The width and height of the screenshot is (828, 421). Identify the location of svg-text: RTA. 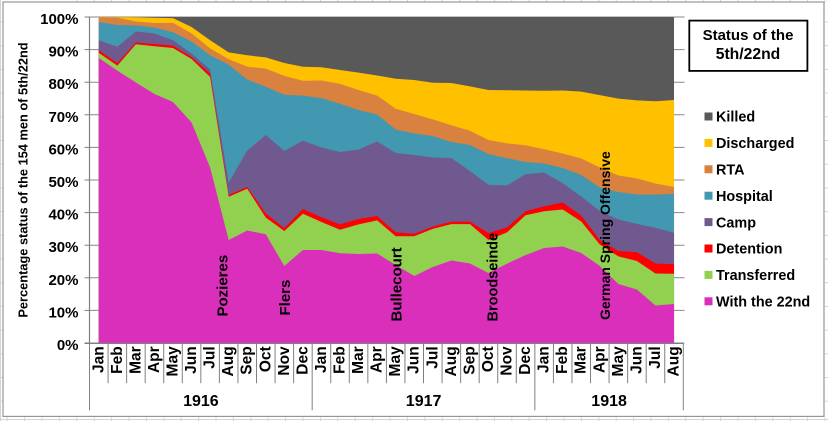
(730, 171).